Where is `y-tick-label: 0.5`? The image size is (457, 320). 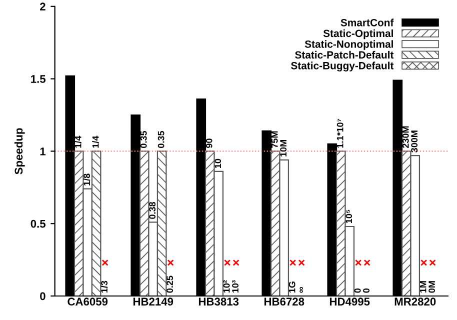 y-tick-label: 0.5 is located at coordinates (38, 224).